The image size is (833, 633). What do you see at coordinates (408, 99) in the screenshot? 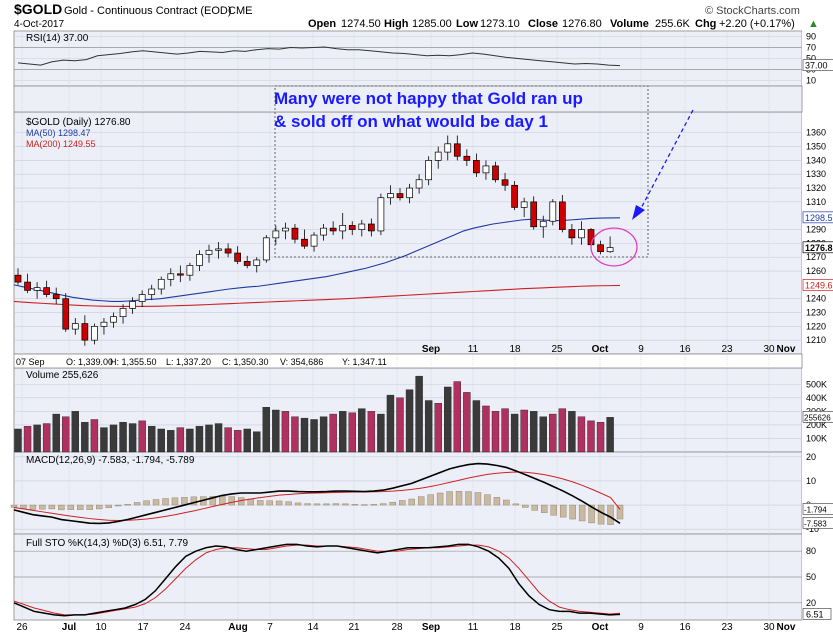
I see `rsi-price-gap` at bounding box center [408, 99].